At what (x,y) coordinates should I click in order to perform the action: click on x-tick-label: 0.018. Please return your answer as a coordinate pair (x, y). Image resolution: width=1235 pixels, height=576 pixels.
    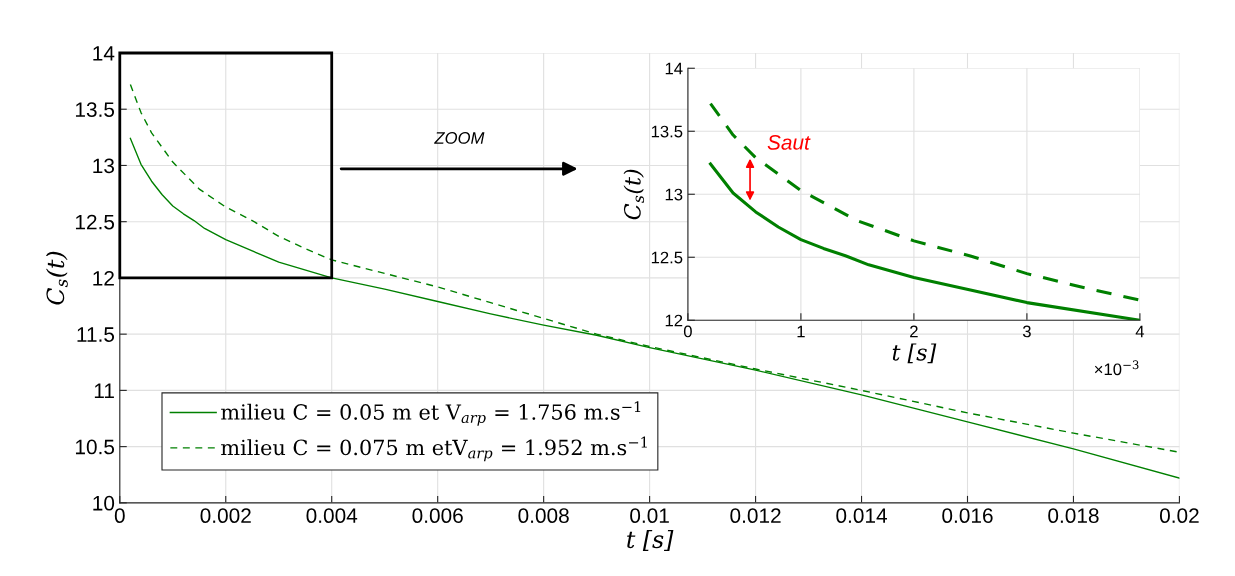
    Looking at the image, I should click on (1073, 516).